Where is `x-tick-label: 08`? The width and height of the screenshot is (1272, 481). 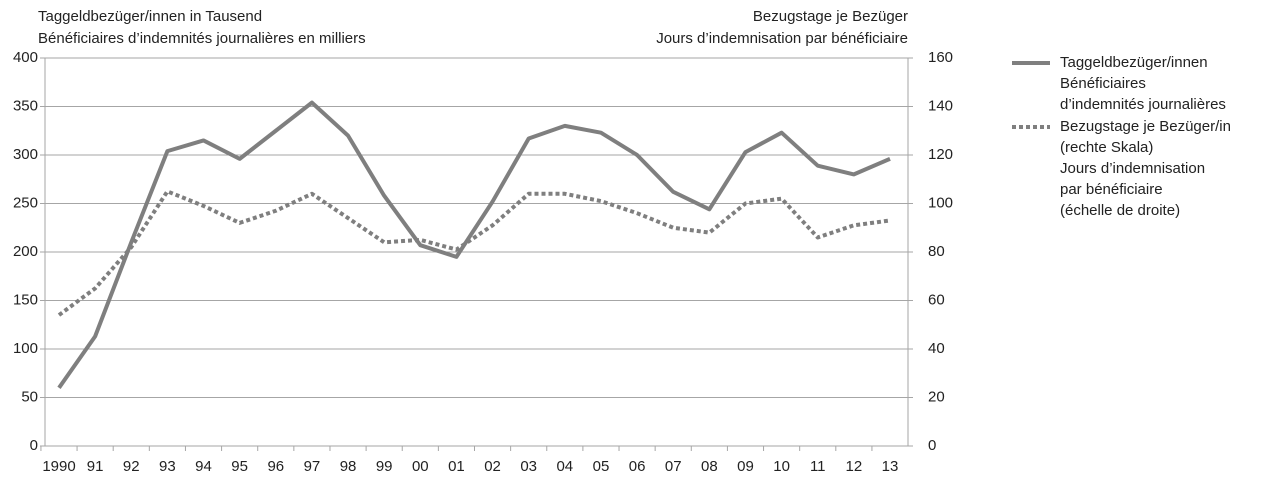 x-tick-label: 08 is located at coordinates (709, 466).